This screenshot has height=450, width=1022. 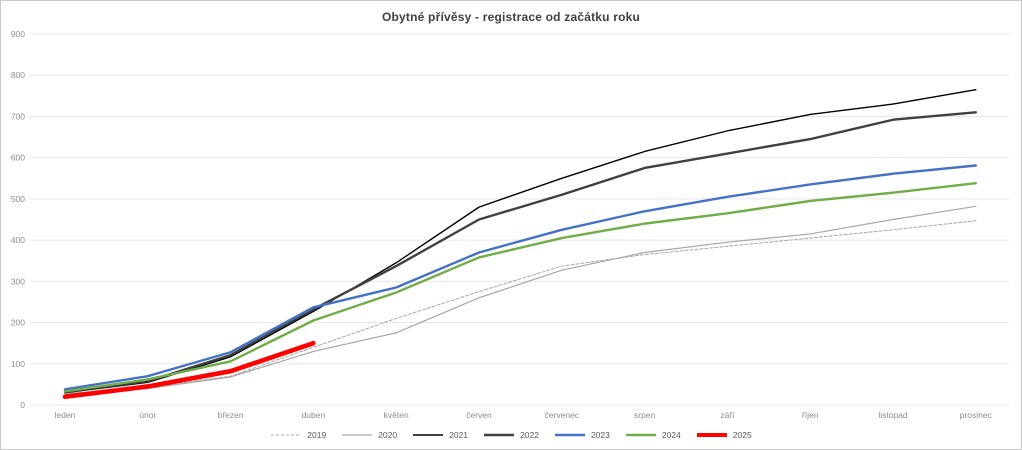 I want to click on legend-item-2023: 2023, so click(x=582, y=435).